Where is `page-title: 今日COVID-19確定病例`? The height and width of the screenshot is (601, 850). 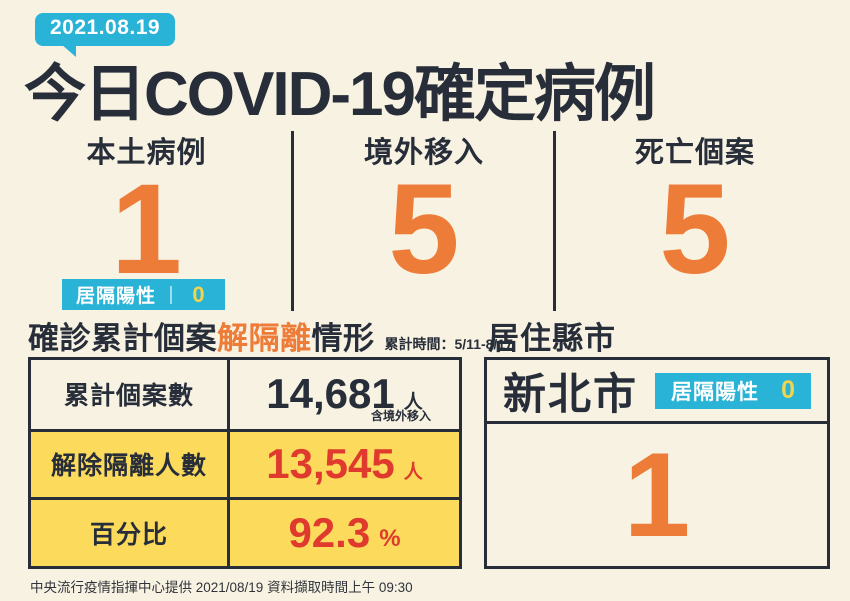
page-title: 今日COVID-19確定病例 is located at coordinates (340, 94).